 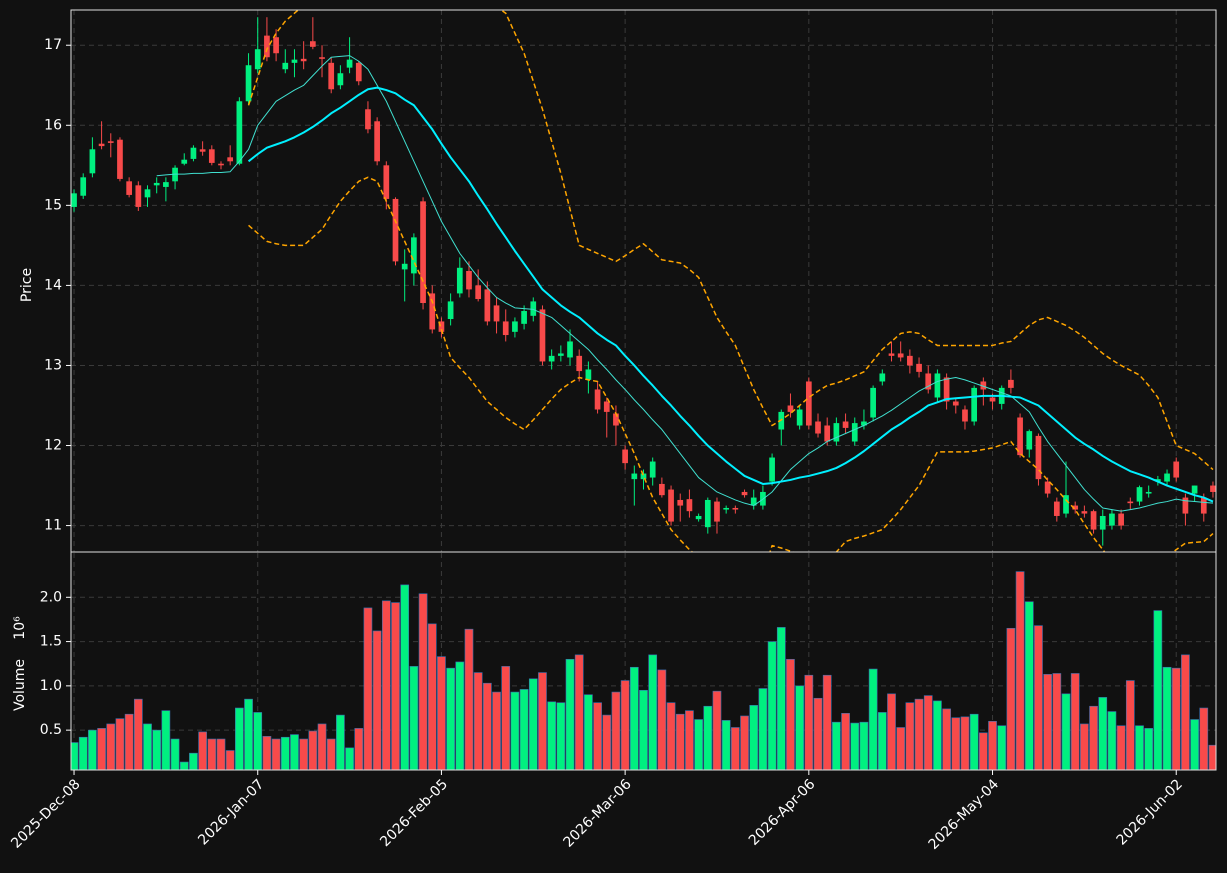 I want to click on price-axis-label: Price, so click(x=27, y=285).